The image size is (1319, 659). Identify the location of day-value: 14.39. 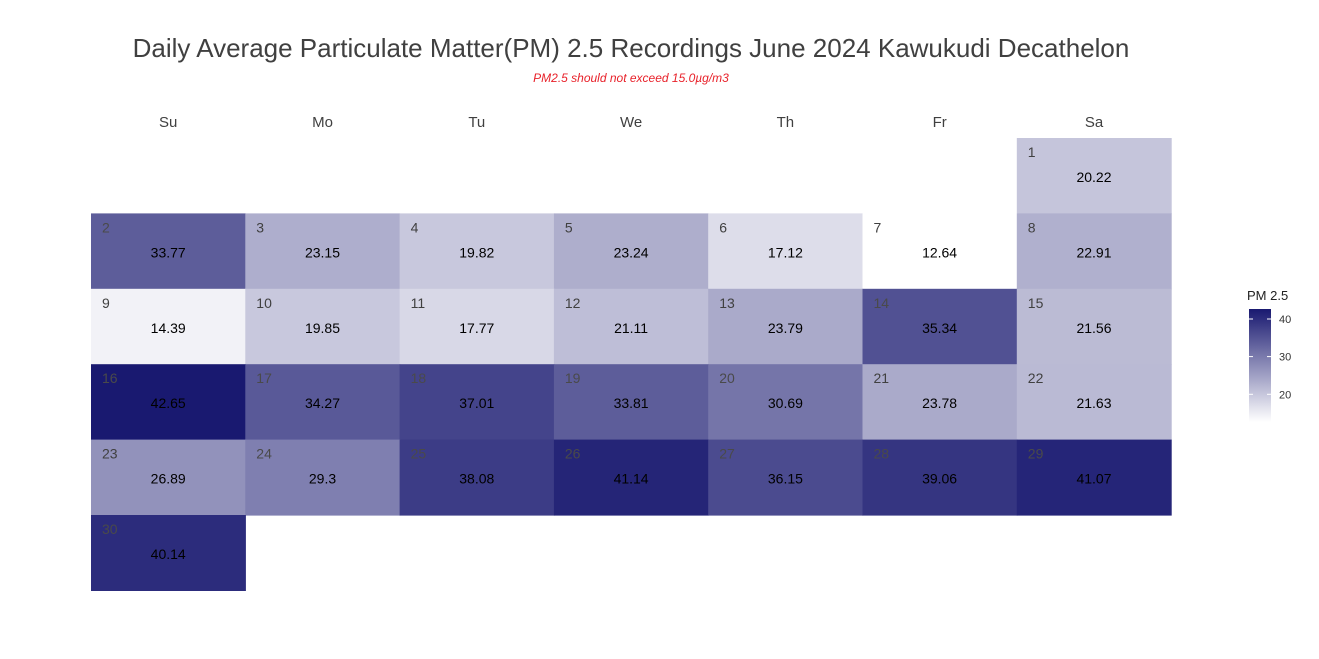
(168, 328).